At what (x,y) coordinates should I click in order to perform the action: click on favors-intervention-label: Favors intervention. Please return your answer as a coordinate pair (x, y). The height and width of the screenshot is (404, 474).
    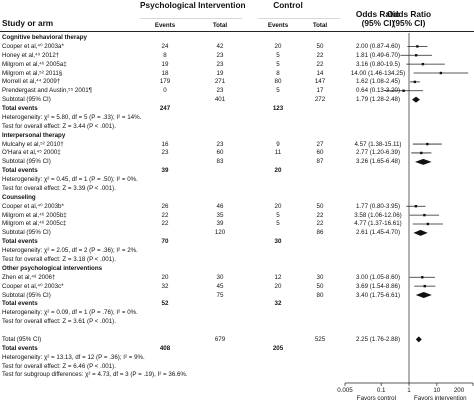
    Looking at the image, I should click on (440, 398).